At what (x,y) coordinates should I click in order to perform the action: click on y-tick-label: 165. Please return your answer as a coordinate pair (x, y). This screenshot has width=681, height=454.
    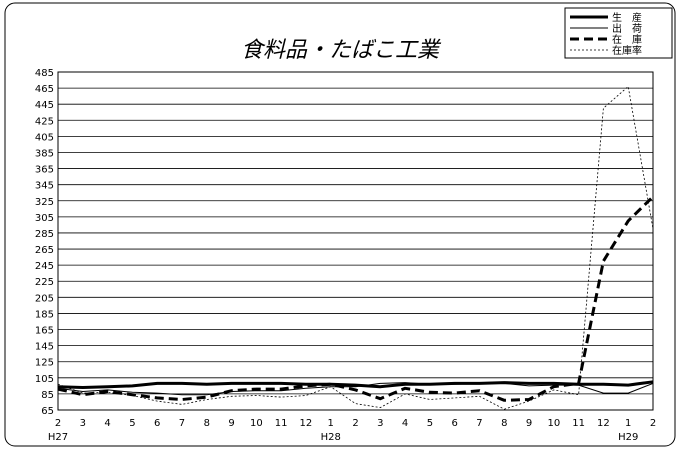
    Looking at the image, I should click on (44, 331).